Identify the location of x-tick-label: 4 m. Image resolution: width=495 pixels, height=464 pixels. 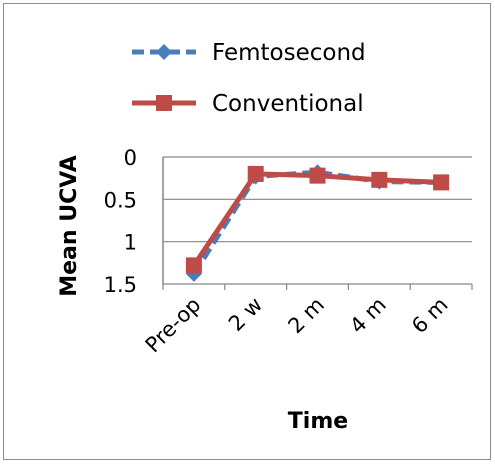
(368, 316).